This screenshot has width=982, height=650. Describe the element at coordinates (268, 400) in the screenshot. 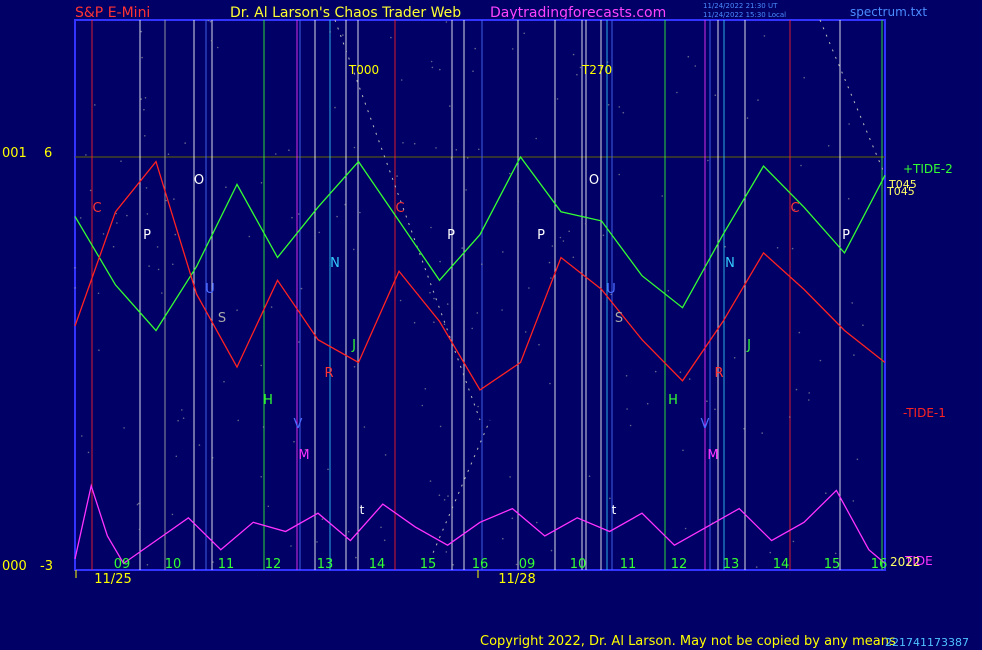

I see `marker-label: H` at that location.